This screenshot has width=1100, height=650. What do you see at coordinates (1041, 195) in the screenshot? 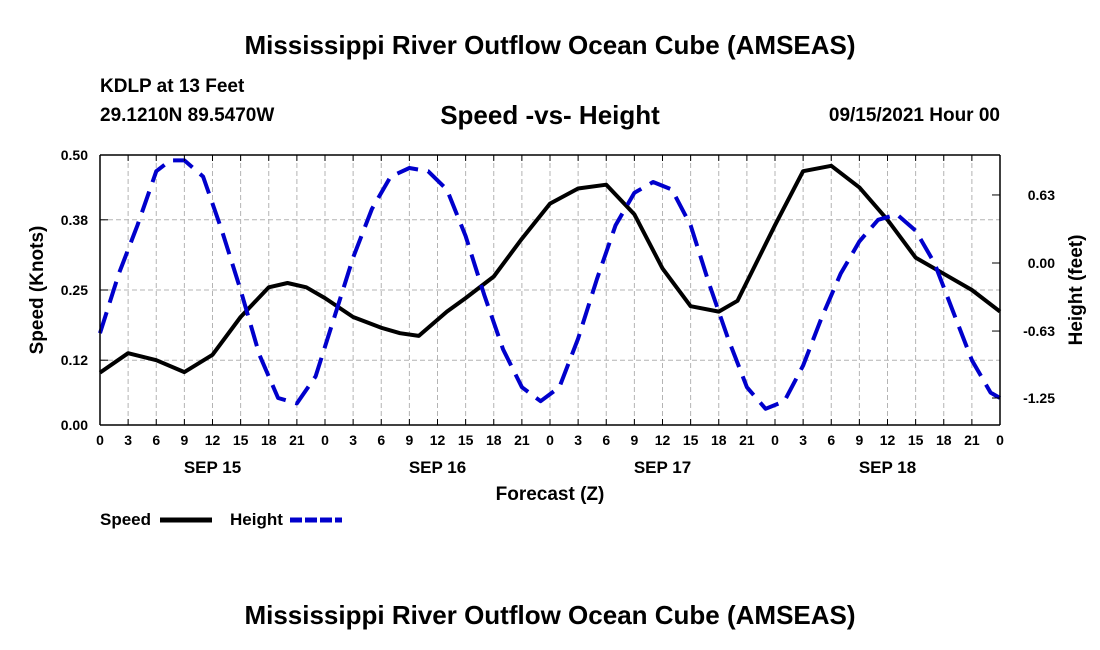
I see `y2-tick-label: 0.63` at bounding box center [1041, 195].